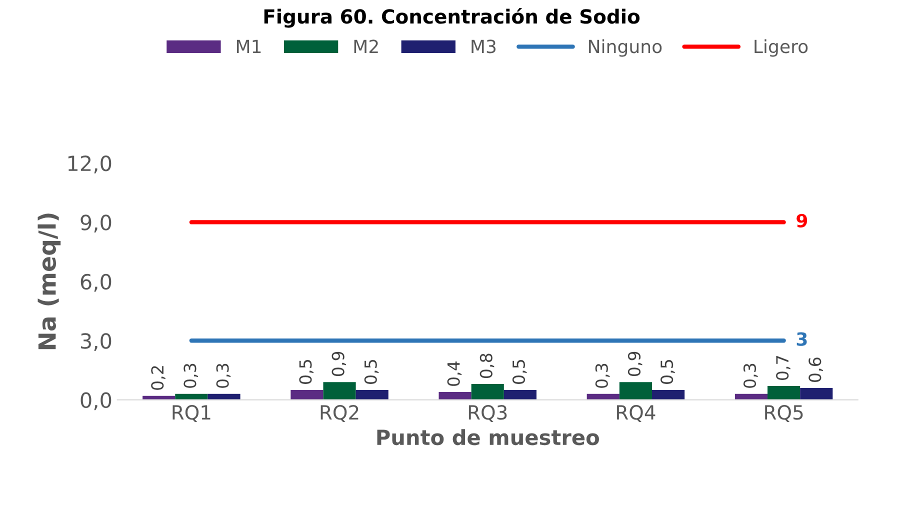  What do you see at coordinates (781, 48) in the screenshot?
I see `legend-label: Ligero` at bounding box center [781, 48].